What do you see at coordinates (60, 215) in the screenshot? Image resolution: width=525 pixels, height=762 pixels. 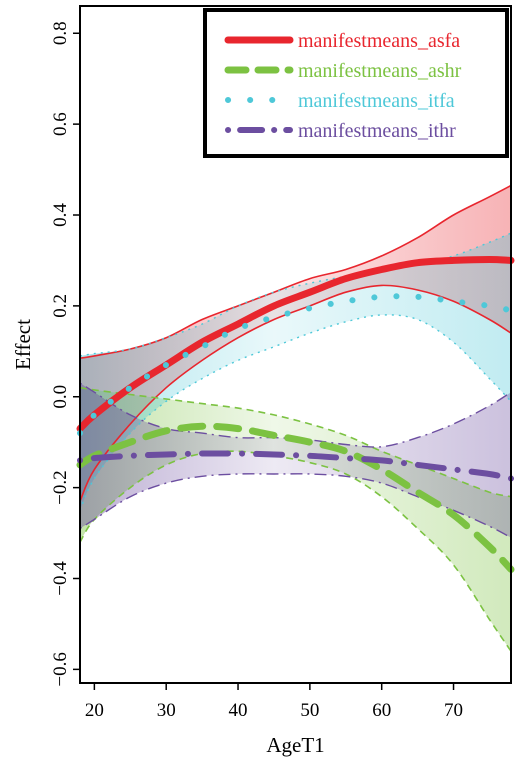 I see `y-tick-label: 0.4` at bounding box center [60, 215].